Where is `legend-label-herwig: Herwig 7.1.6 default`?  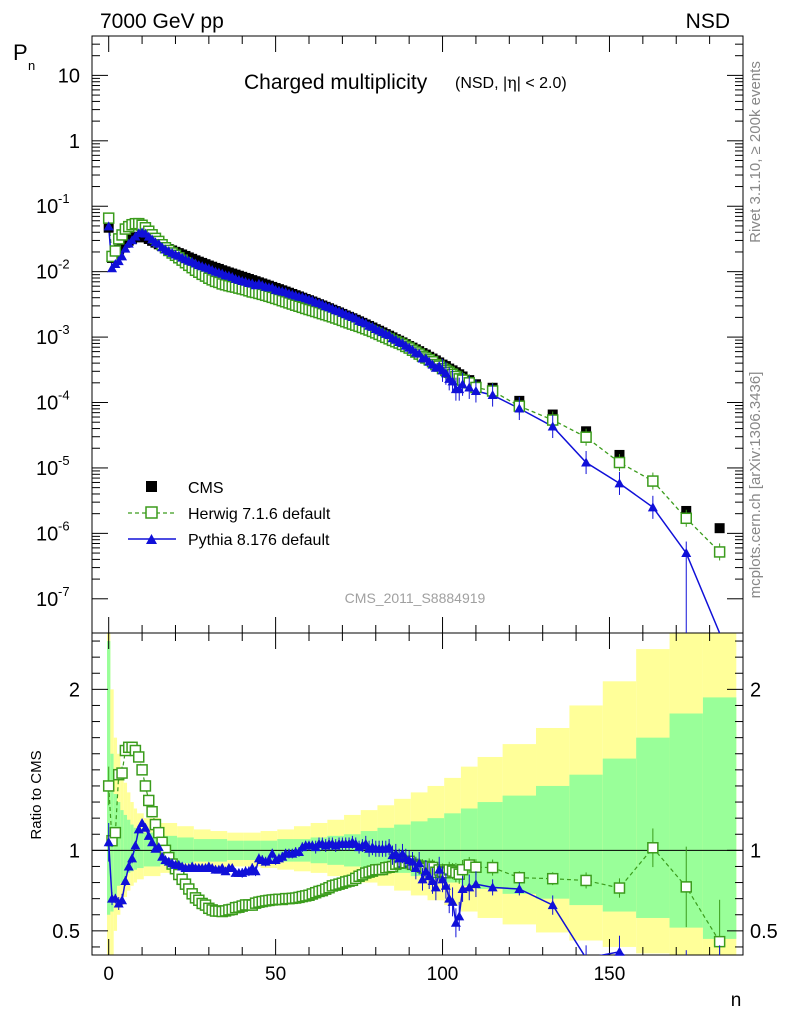 legend-label-herwig: Herwig 7.1.6 default is located at coordinates (259, 514).